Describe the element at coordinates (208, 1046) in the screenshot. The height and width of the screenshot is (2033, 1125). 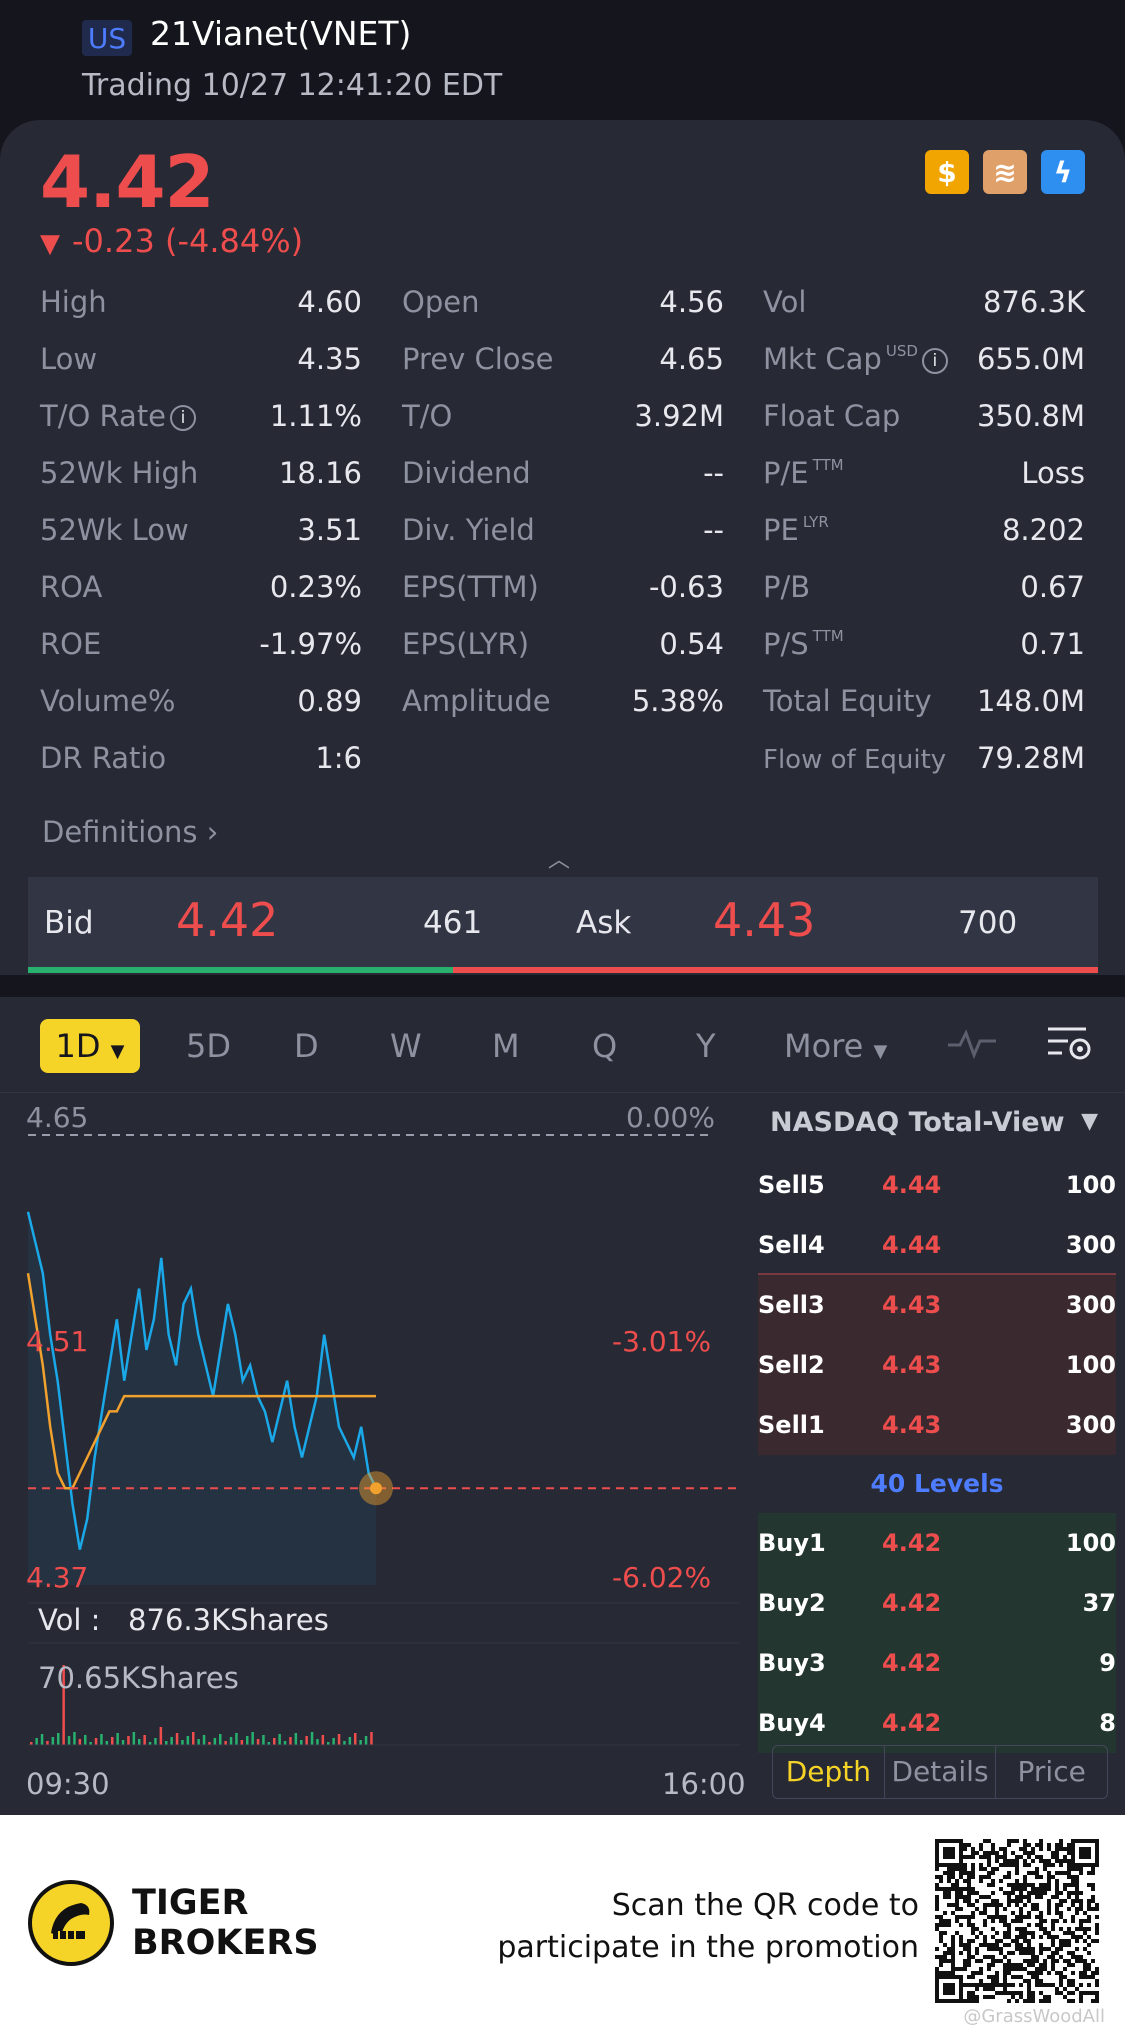
I see `tab-5d: 5D` at that location.